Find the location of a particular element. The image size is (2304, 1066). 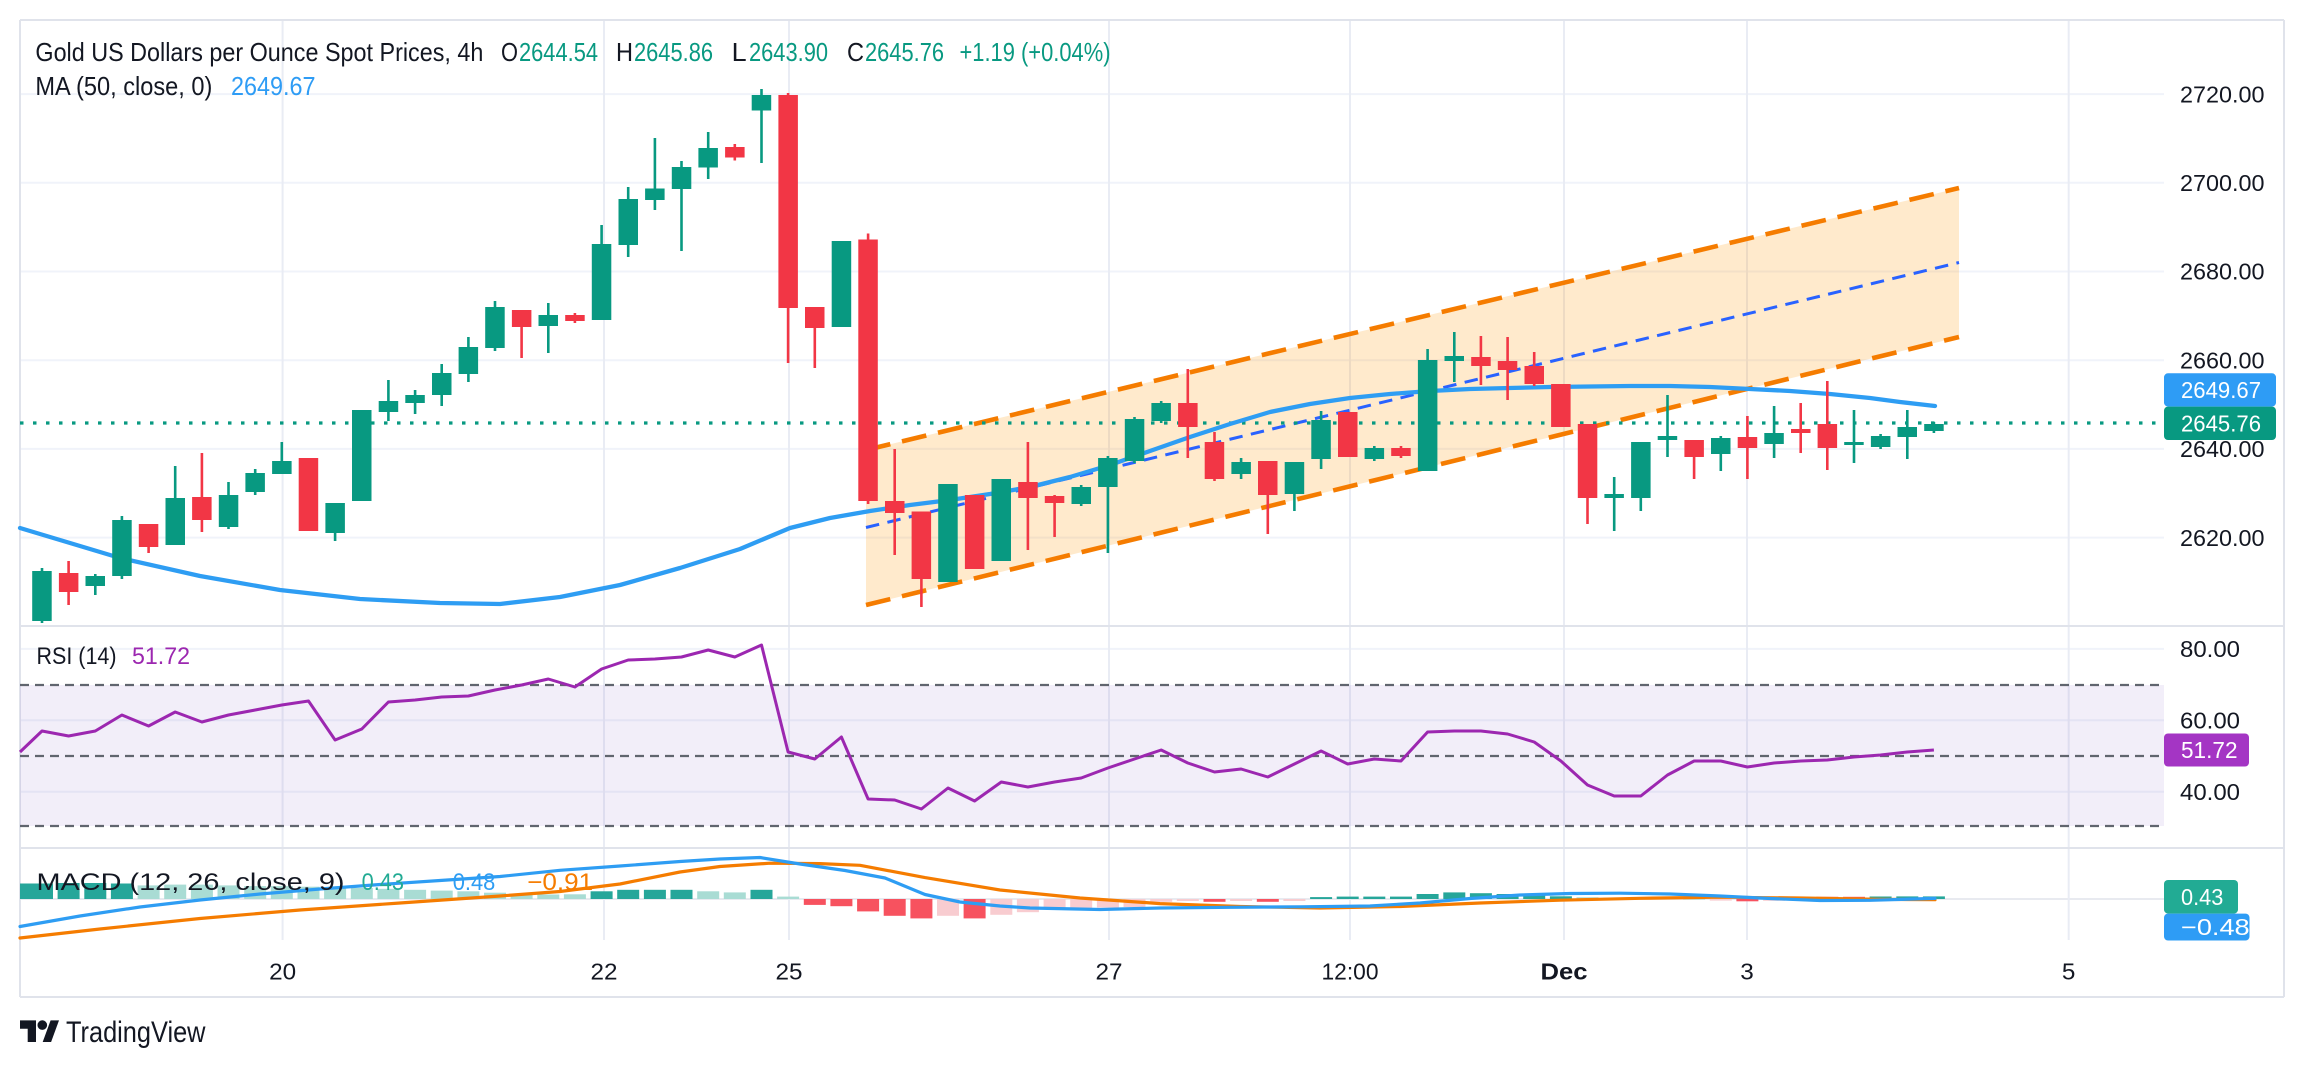

svg-text: 2680.00 is located at coordinates (2222, 272).